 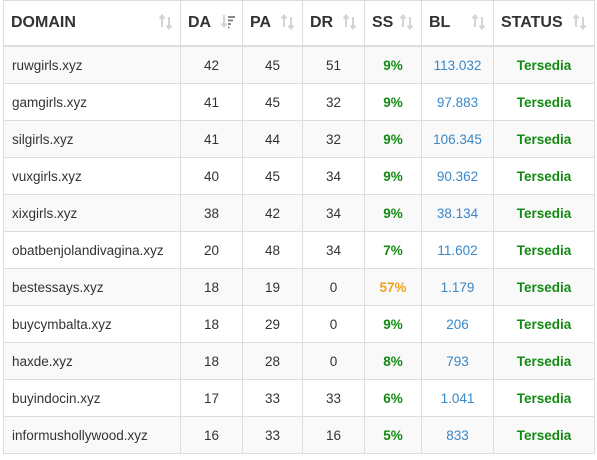 What do you see at coordinates (457, 176) in the screenshot?
I see `cell-bl: 90.362` at bounding box center [457, 176].